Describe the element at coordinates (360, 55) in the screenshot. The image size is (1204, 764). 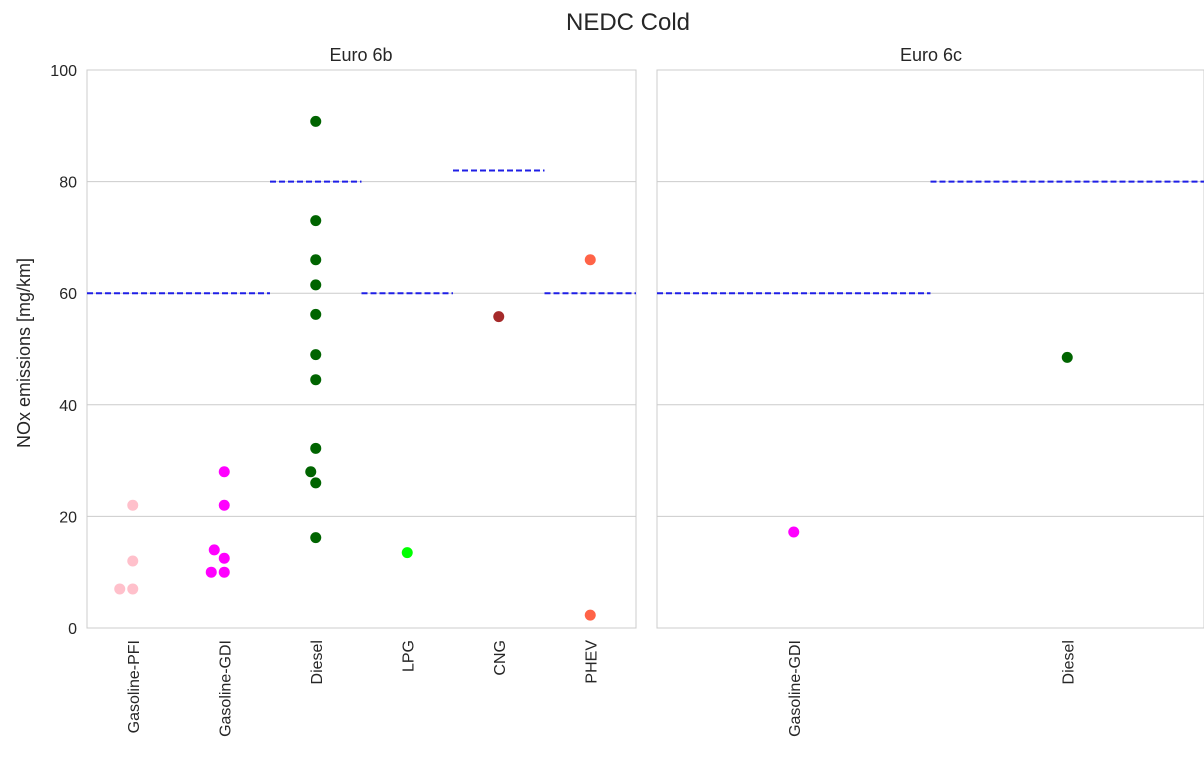
I see `panel-title-euro-6b: Euro 6b` at that location.